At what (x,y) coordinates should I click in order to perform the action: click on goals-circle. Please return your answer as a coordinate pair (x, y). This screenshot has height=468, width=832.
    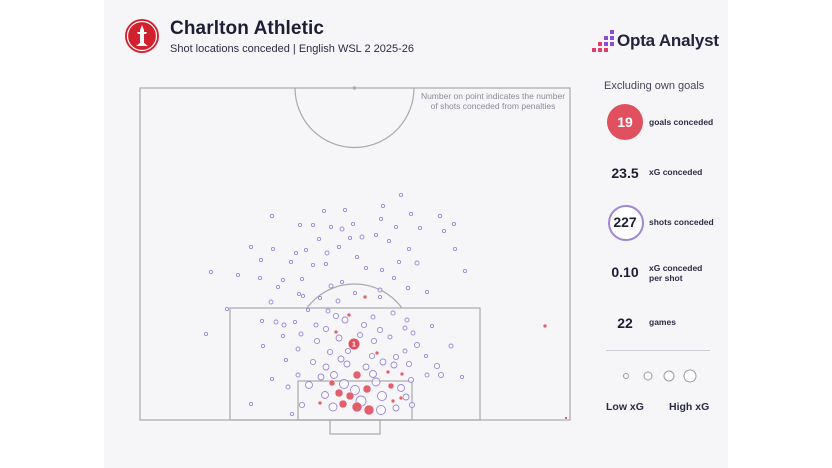
    Looking at the image, I should click on (625, 122).